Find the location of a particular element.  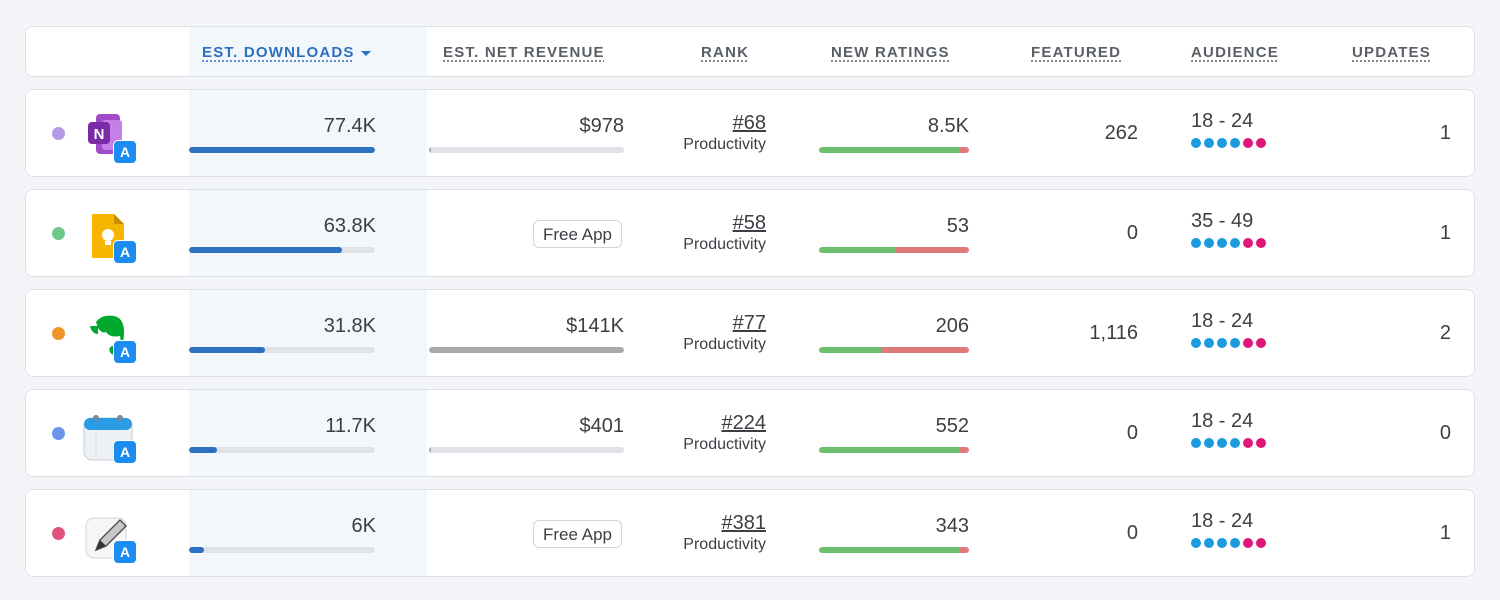

free-app-badge: Free App is located at coordinates (577, 234).